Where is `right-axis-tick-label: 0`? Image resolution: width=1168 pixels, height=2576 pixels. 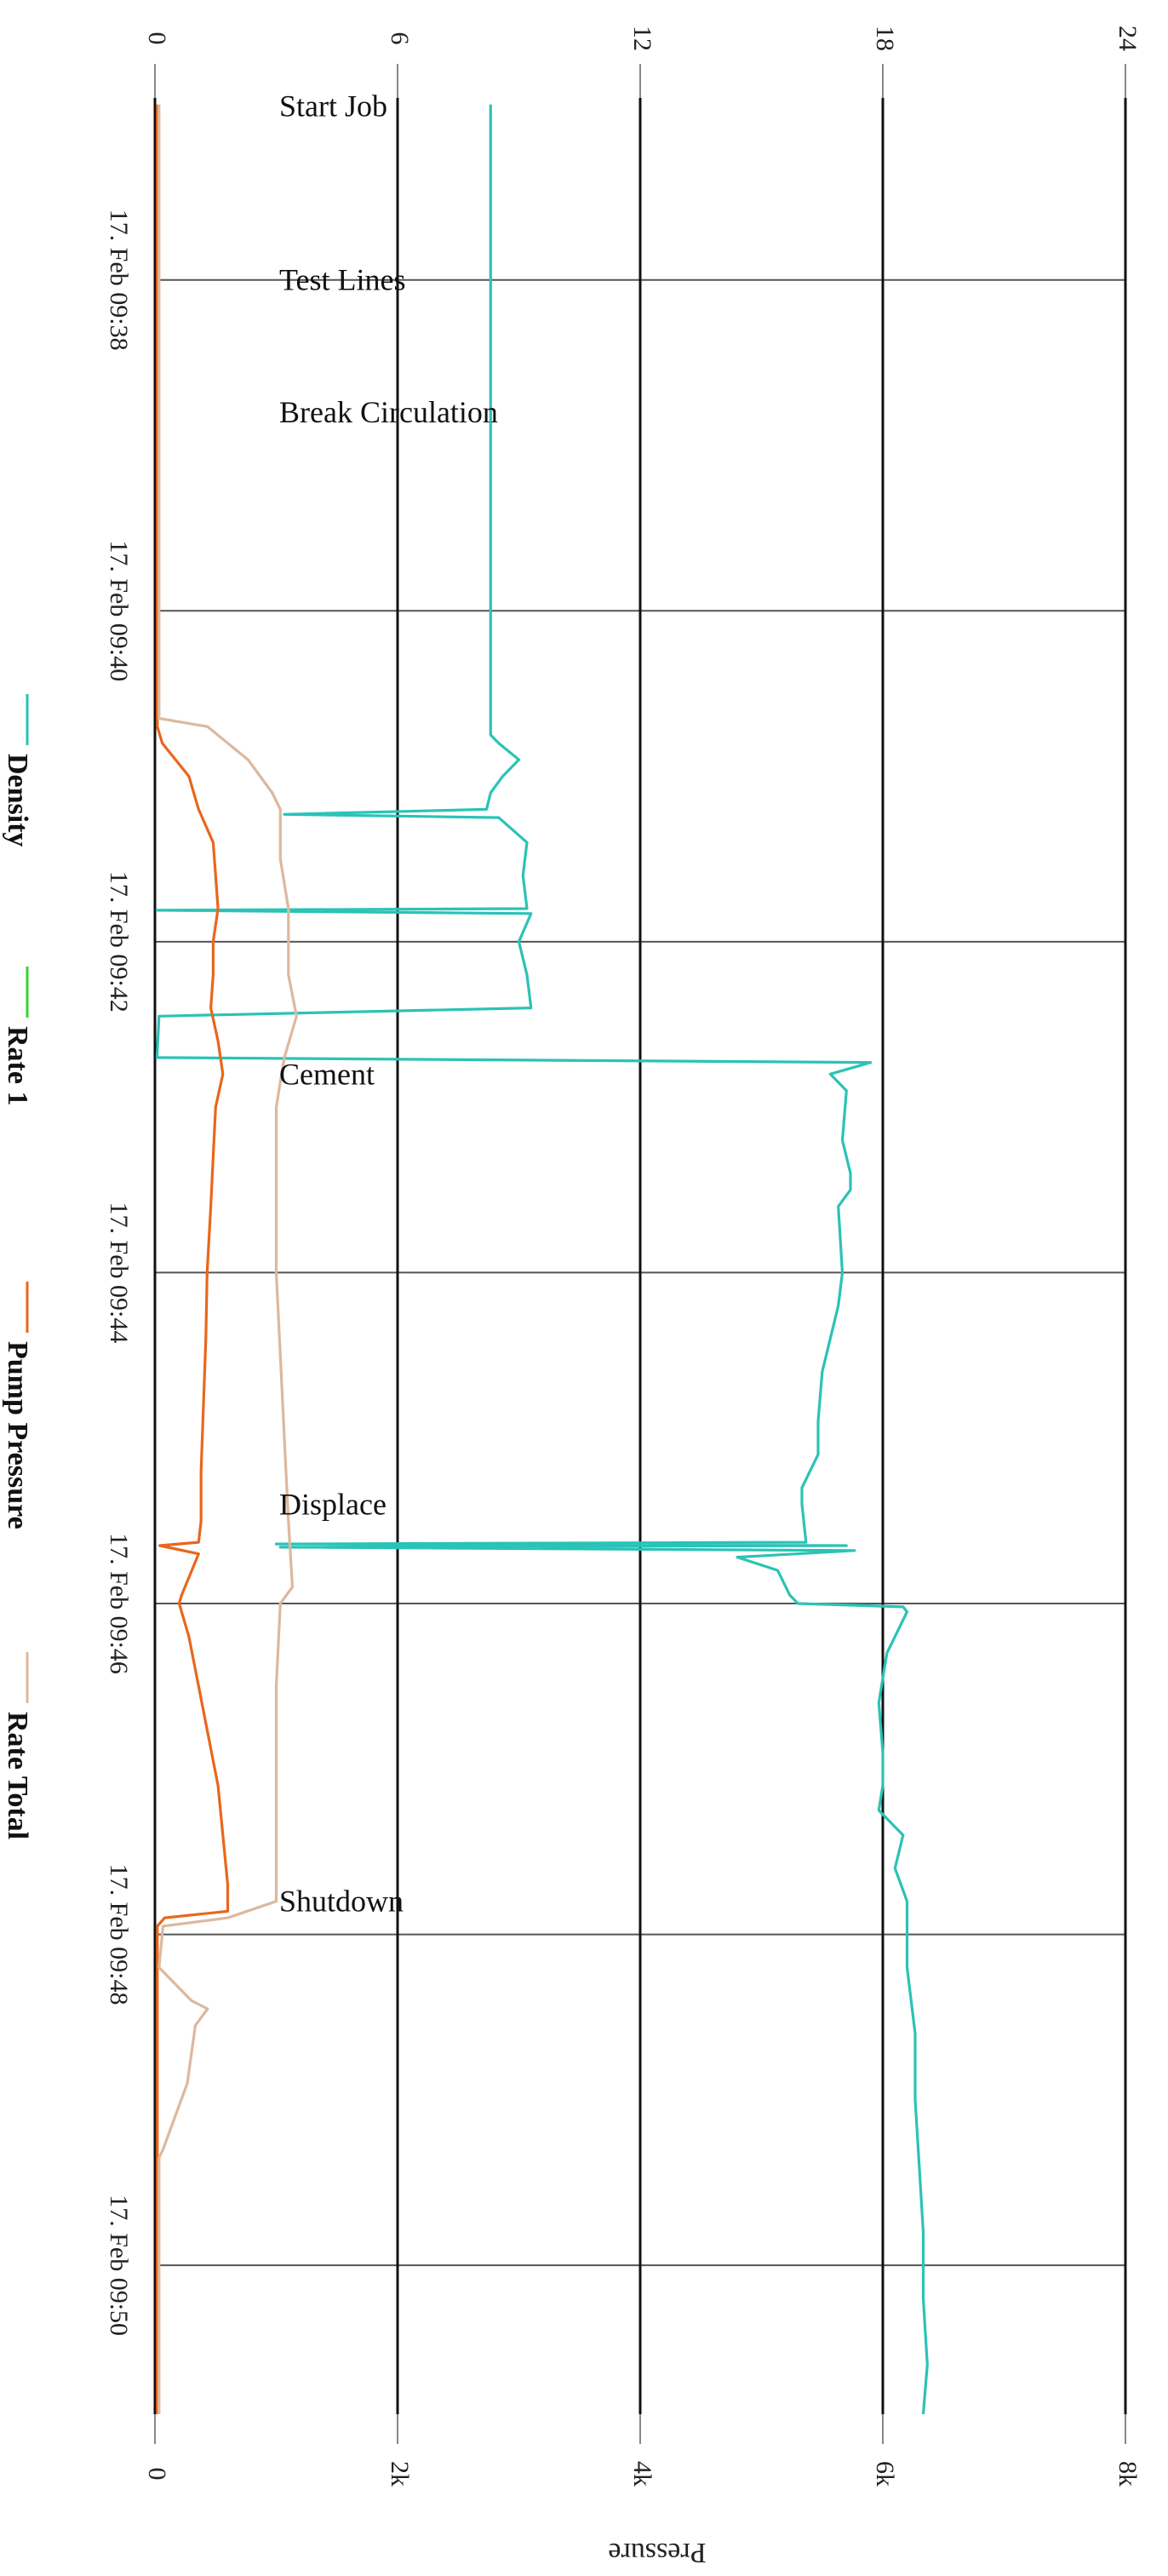 right-axis-tick-label: 0 is located at coordinates (157, 2474).